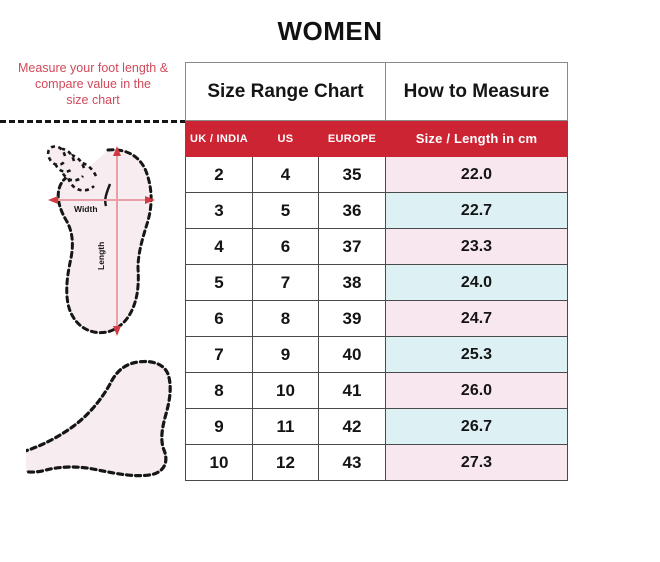 The width and height of the screenshot is (660, 562). Describe the element at coordinates (352, 354) in the screenshot. I see `cell-europe: 40` at that location.